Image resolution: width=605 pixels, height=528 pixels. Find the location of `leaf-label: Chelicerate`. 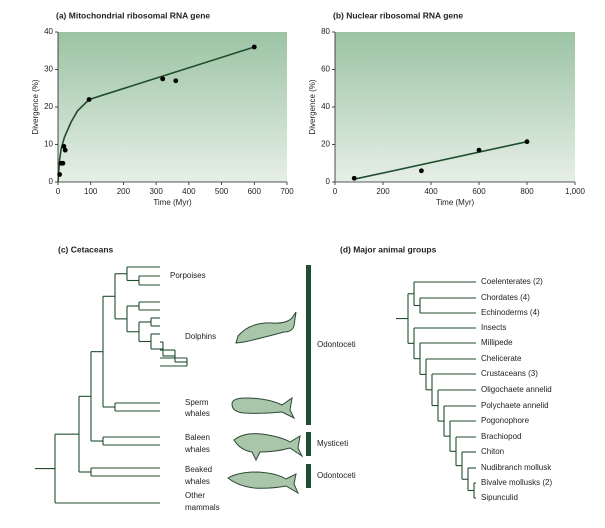

leaf-label: Chelicerate is located at coordinates (501, 358).